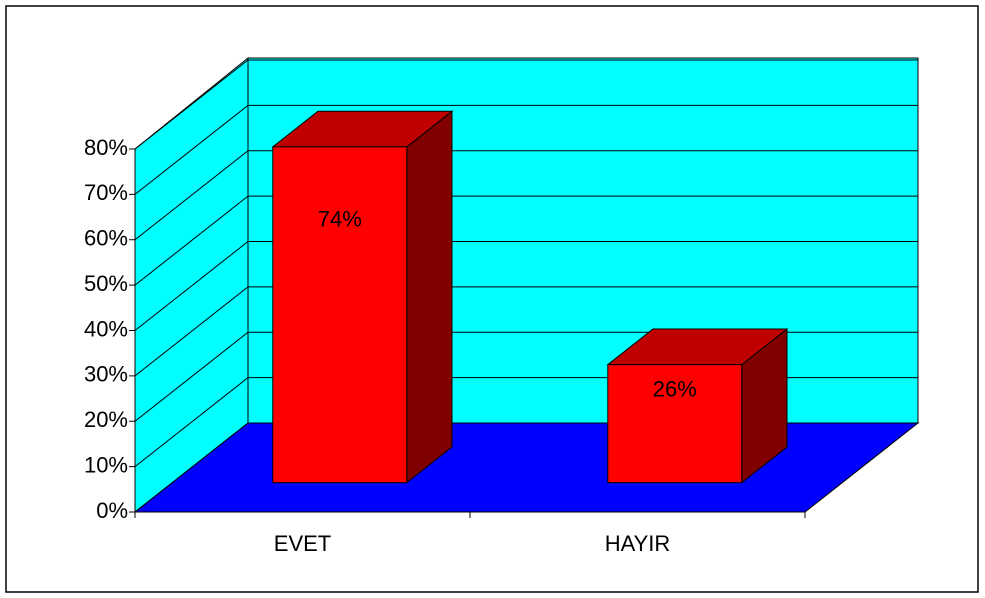 This screenshot has width=985, height=598. What do you see at coordinates (112, 510) in the screenshot?
I see `y-tick-label: 0%` at bounding box center [112, 510].